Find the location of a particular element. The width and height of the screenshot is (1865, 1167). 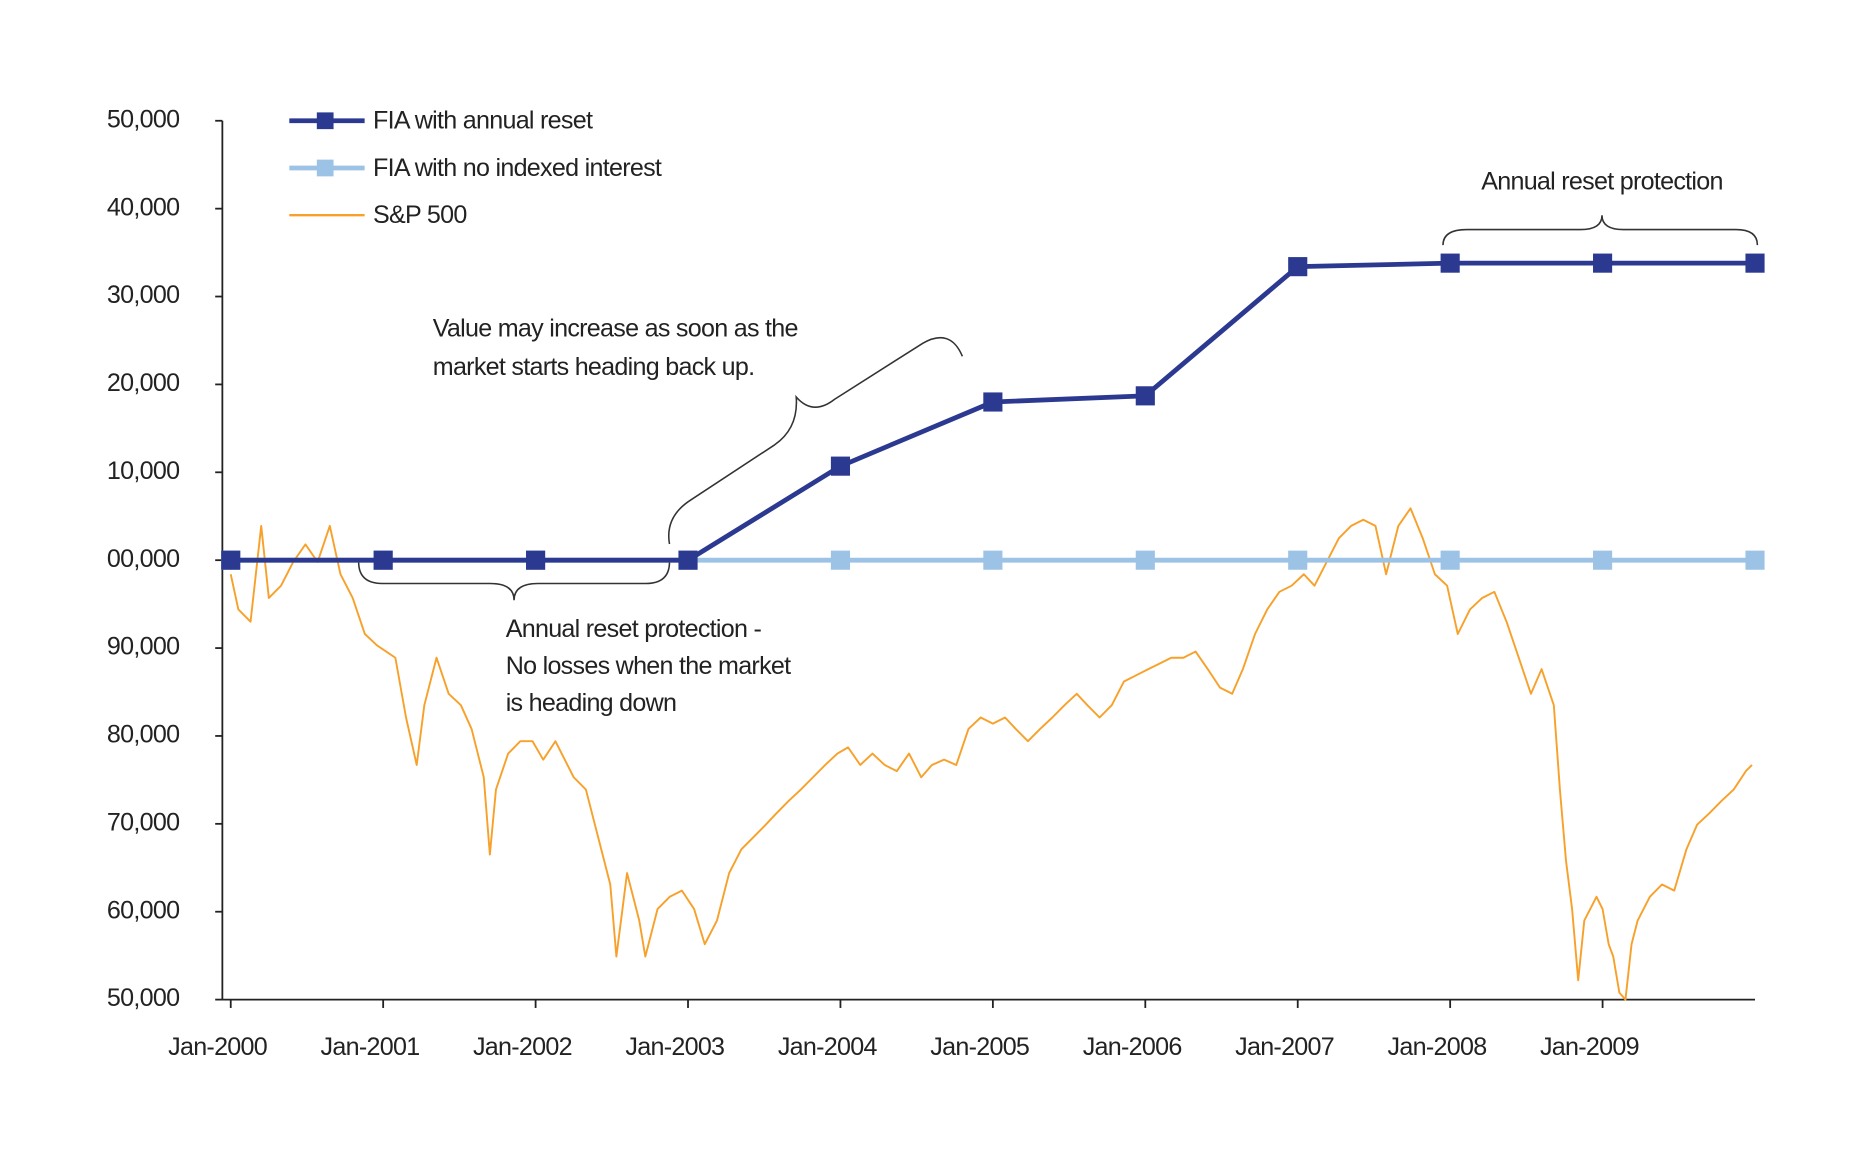

x-tick-label: Jan-2008 is located at coordinates (1437, 1047).